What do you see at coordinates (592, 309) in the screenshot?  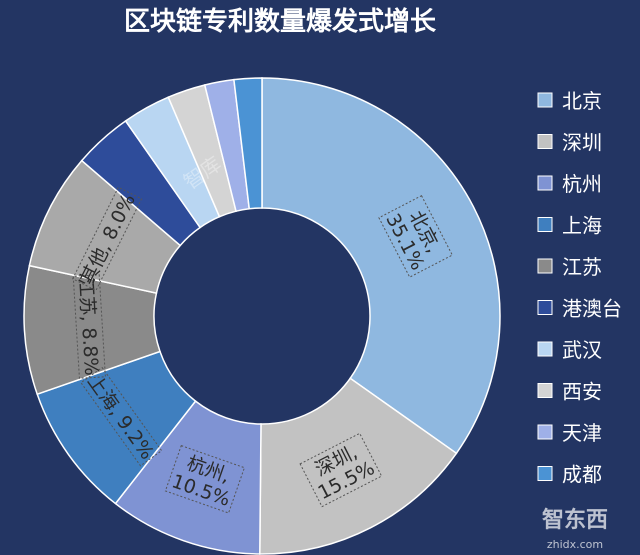 I see `legend-label: 港澳台` at bounding box center [592, 309].